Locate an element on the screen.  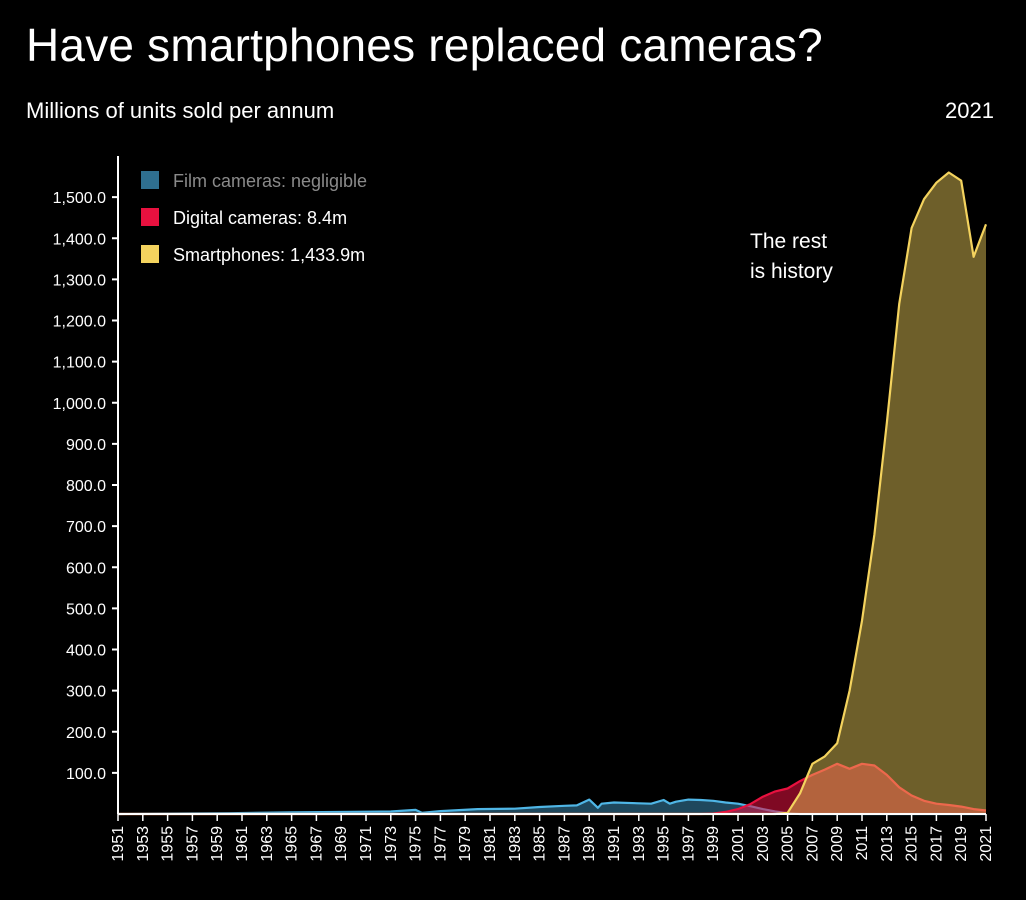
x-tick-label: 2009 is located at coordinates (837, 844).